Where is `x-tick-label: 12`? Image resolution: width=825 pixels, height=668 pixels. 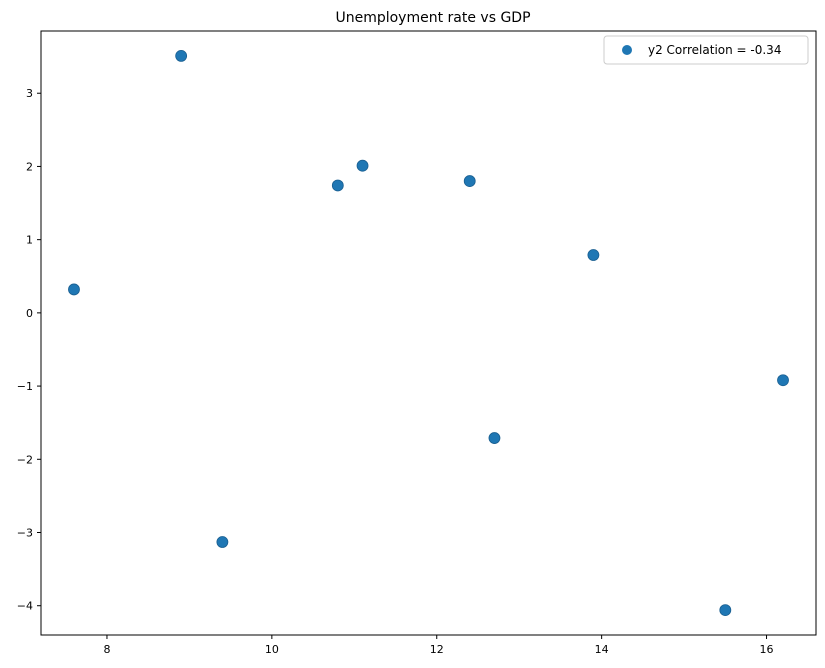 x-tick-label: 12 is located at coordinates (437, 649).